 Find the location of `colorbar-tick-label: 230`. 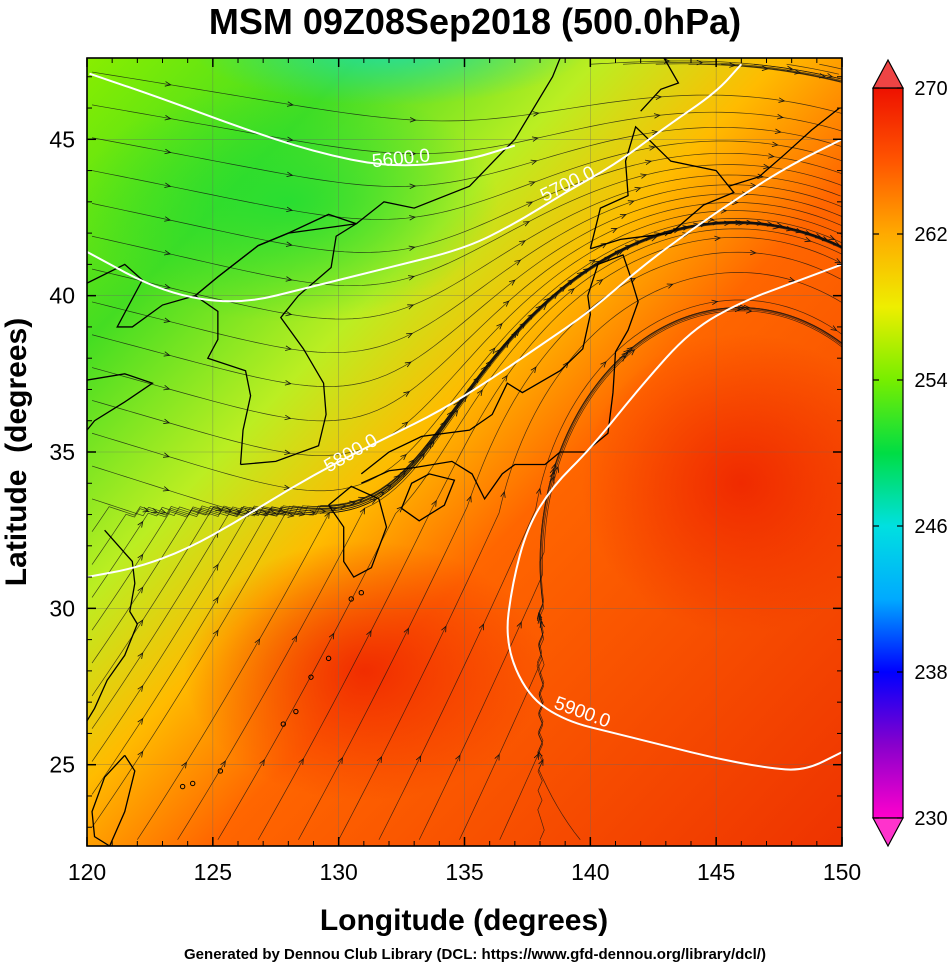

colorbar-tick-label: 230 is located at coordinates (930, 819).